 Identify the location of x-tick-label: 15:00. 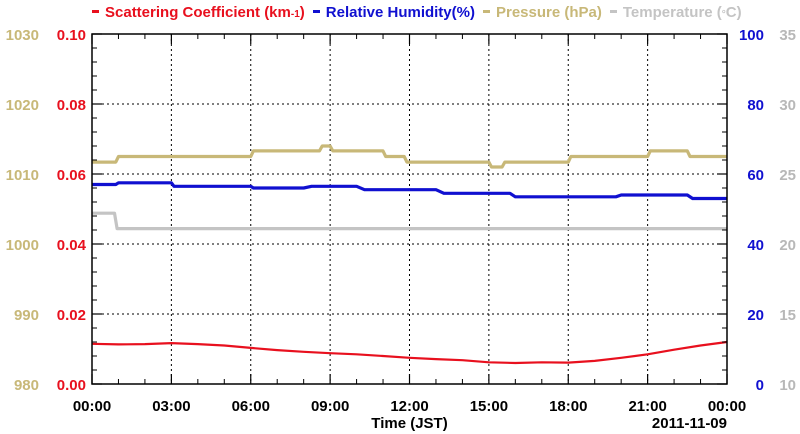
(489, 406).